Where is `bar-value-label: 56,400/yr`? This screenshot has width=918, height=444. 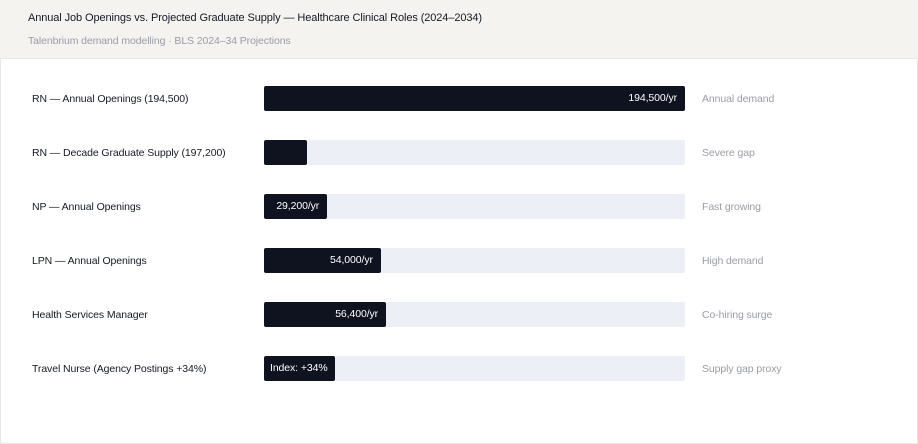 bar-value-label: 56,400/yr is located at coordinates (357, 314).